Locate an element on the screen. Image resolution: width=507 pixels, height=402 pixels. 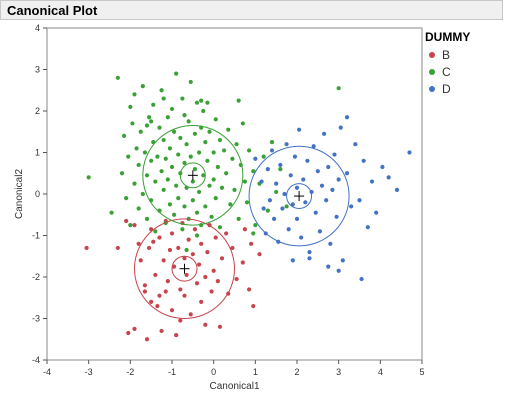
x-tick-label: -2 is located at coordinates (130, 372).